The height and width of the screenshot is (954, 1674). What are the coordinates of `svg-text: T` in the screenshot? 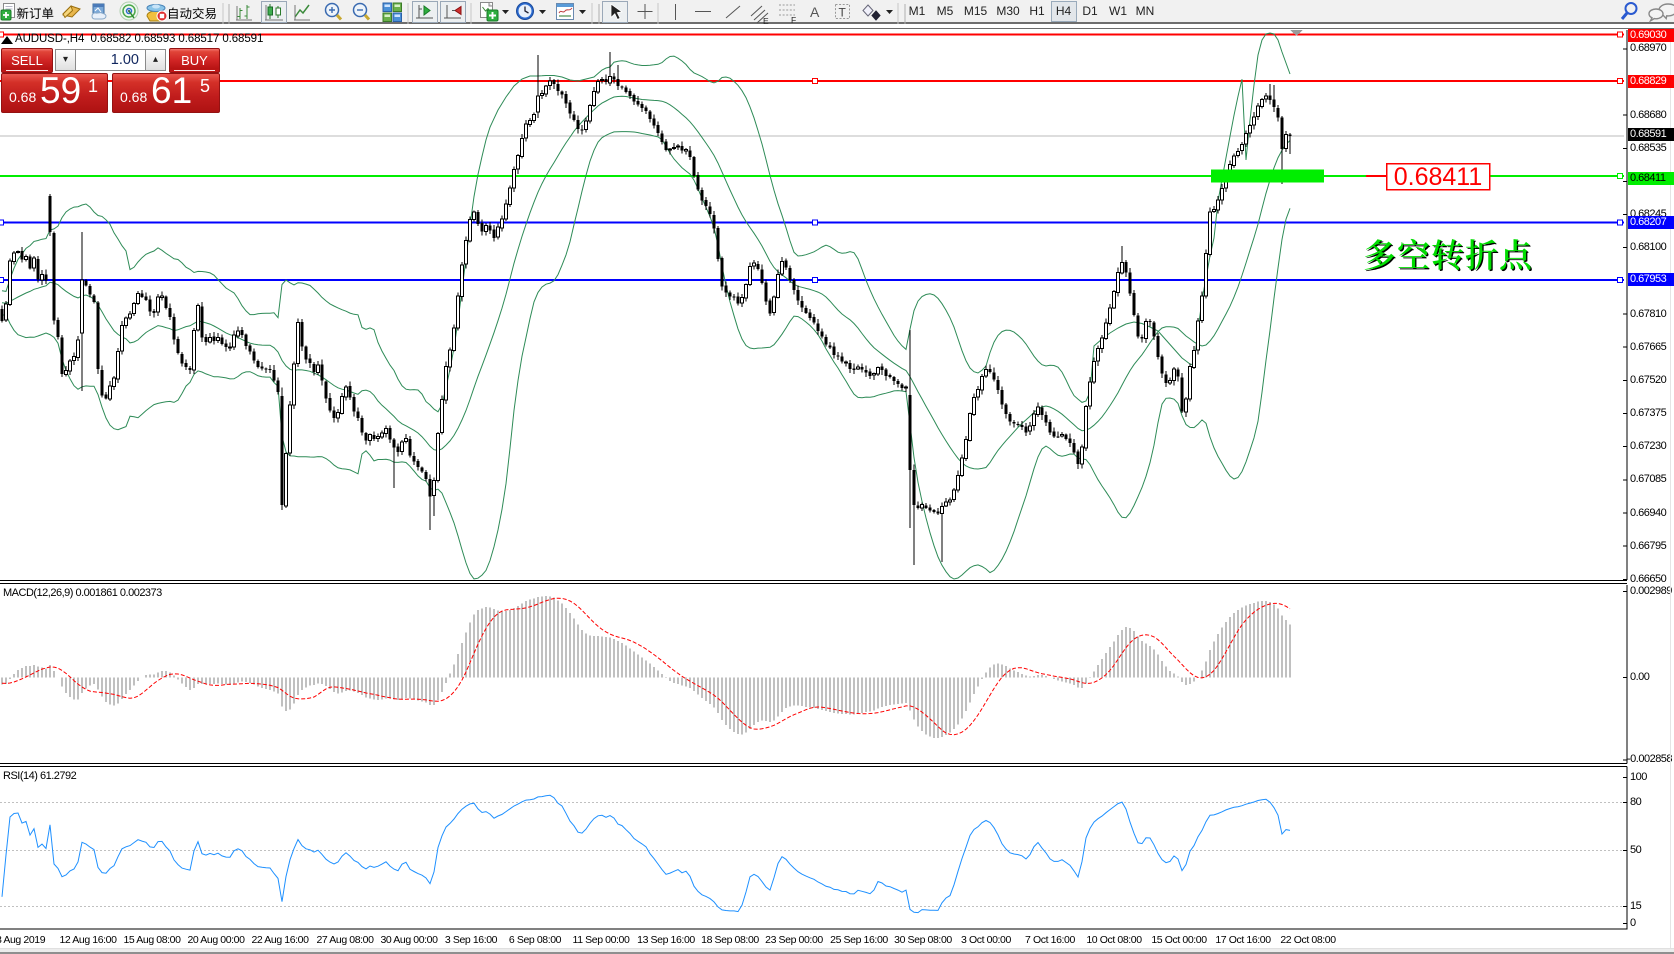 It's located at (843, 13).